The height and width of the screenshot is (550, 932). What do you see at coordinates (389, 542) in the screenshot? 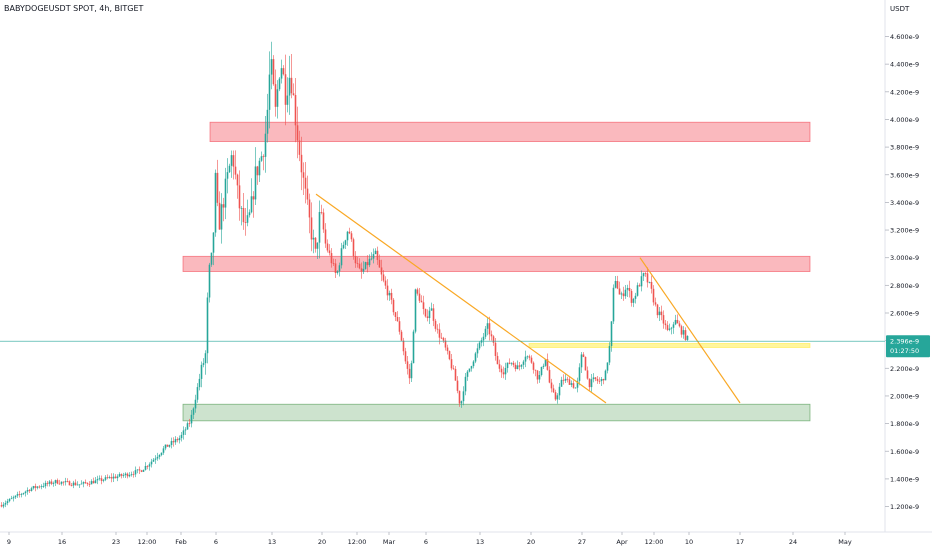
I see `time-tick-label: Mar` at bounding box center [389, 542].